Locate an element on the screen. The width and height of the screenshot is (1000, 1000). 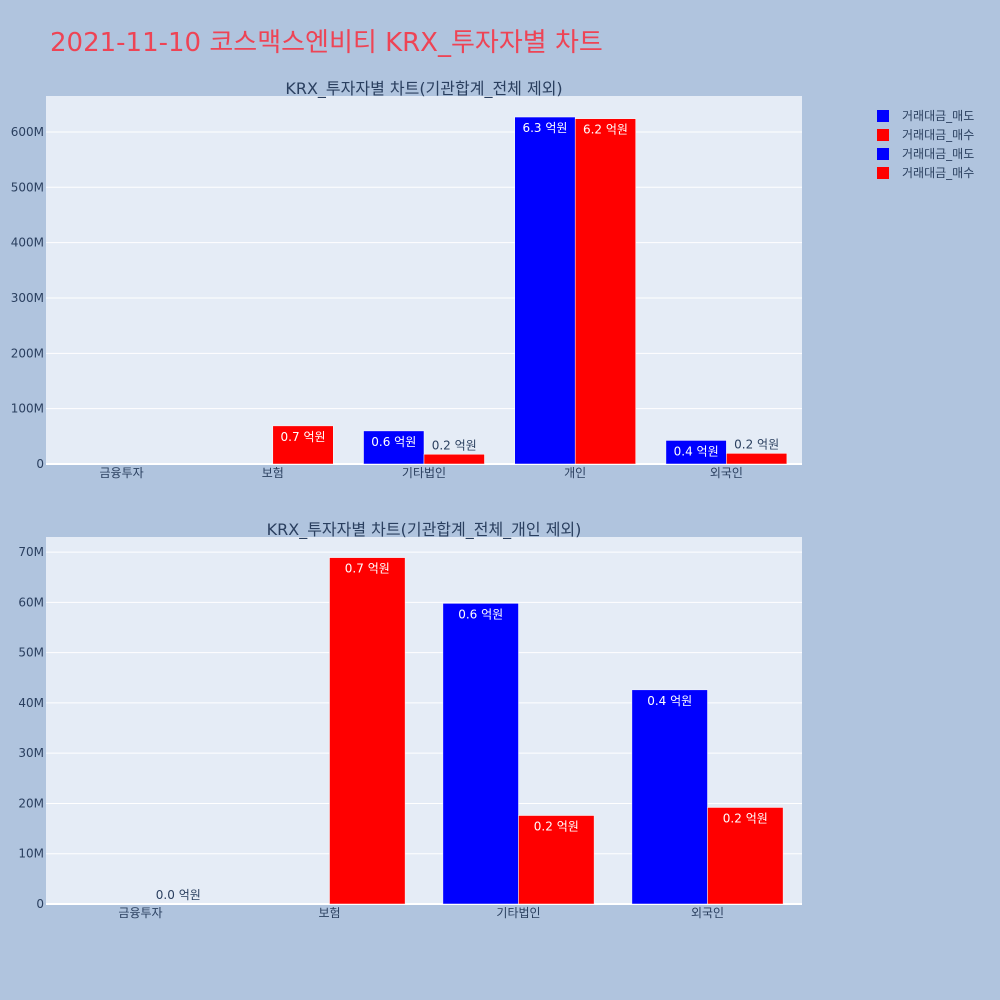
y-tick-label: 30M is located at coordinates (31, 753).